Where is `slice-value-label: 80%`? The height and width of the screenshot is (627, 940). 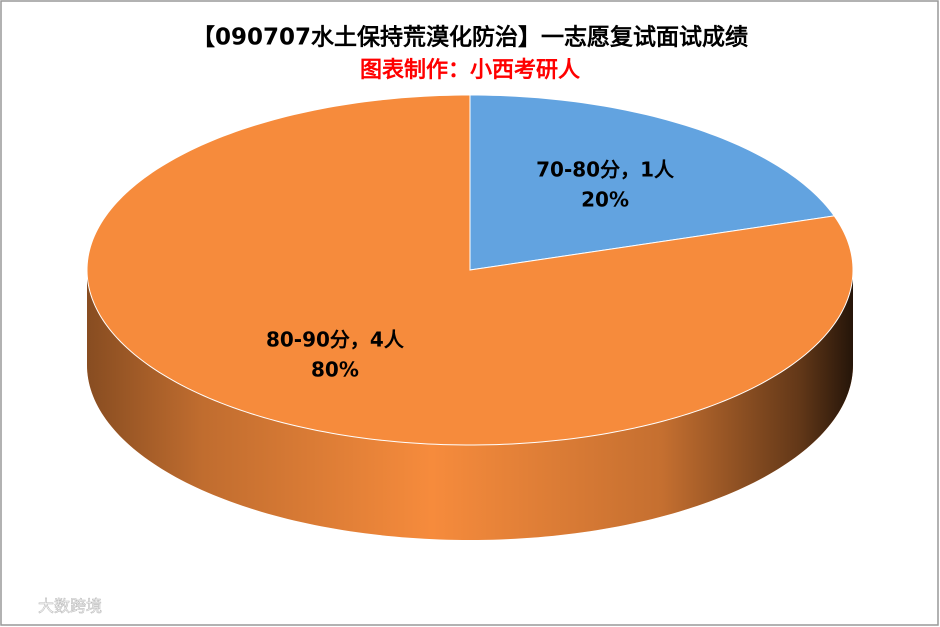
slice-value-label: 80% is located at coordinates (335, 369).